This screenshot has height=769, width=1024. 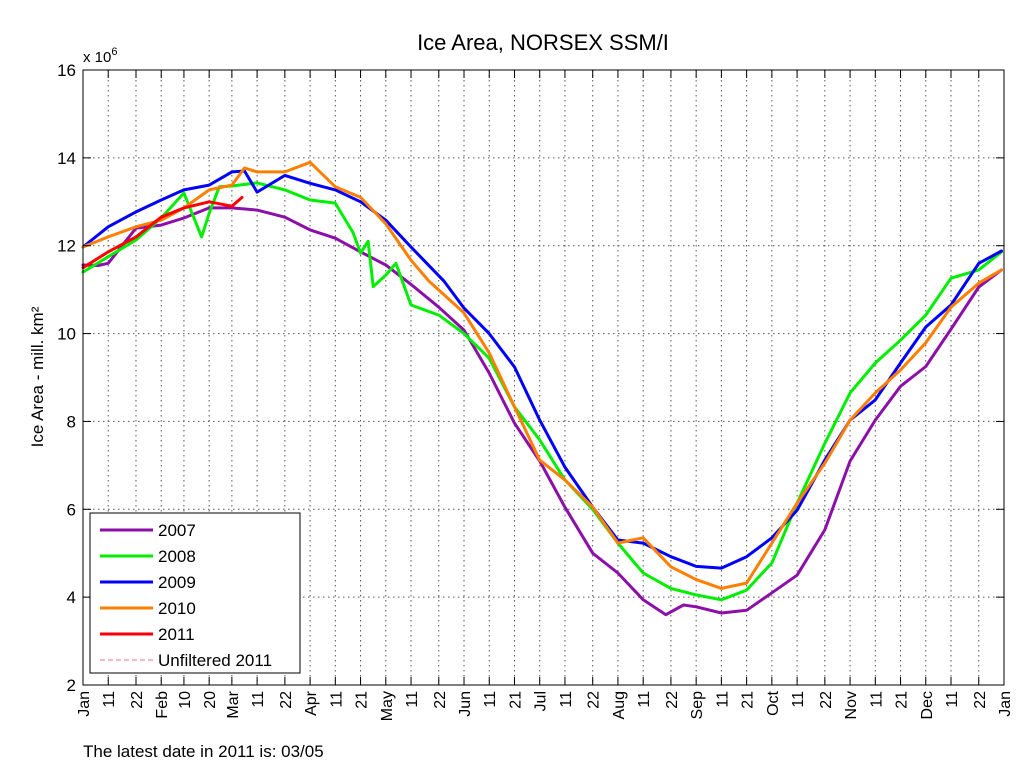 What do you see at coordinates (71, 597) in the screenshot?
I see `y-tick-label: 4` at bounding box center [71, 597].